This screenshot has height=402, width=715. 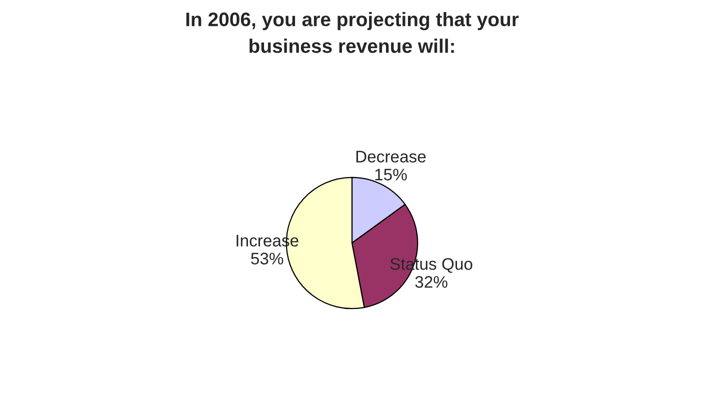 What do you see at coordinates (352, 32) in the screenshot?
I see `chart-title: In 2006, you are projecting that your business revenue will:` at bounding box center [352, 32].